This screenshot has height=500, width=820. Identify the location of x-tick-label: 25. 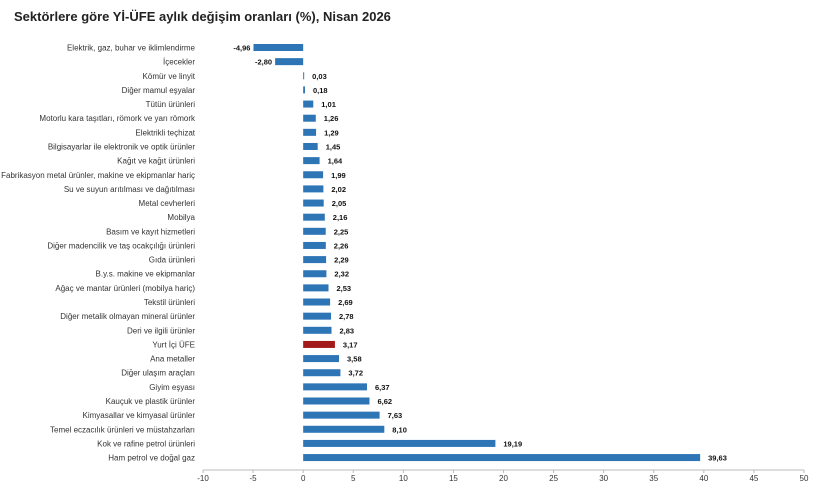
(553, 478).